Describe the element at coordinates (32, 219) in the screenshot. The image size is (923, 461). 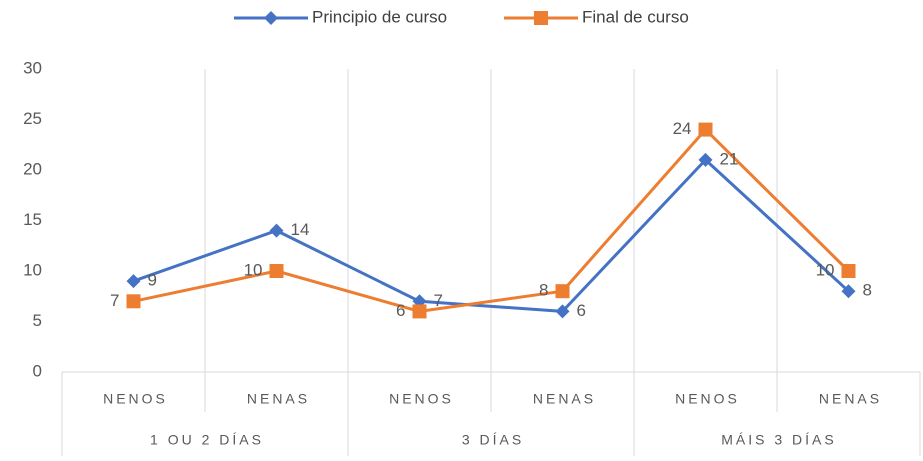
I see `y-tick-label: 15` at that location.